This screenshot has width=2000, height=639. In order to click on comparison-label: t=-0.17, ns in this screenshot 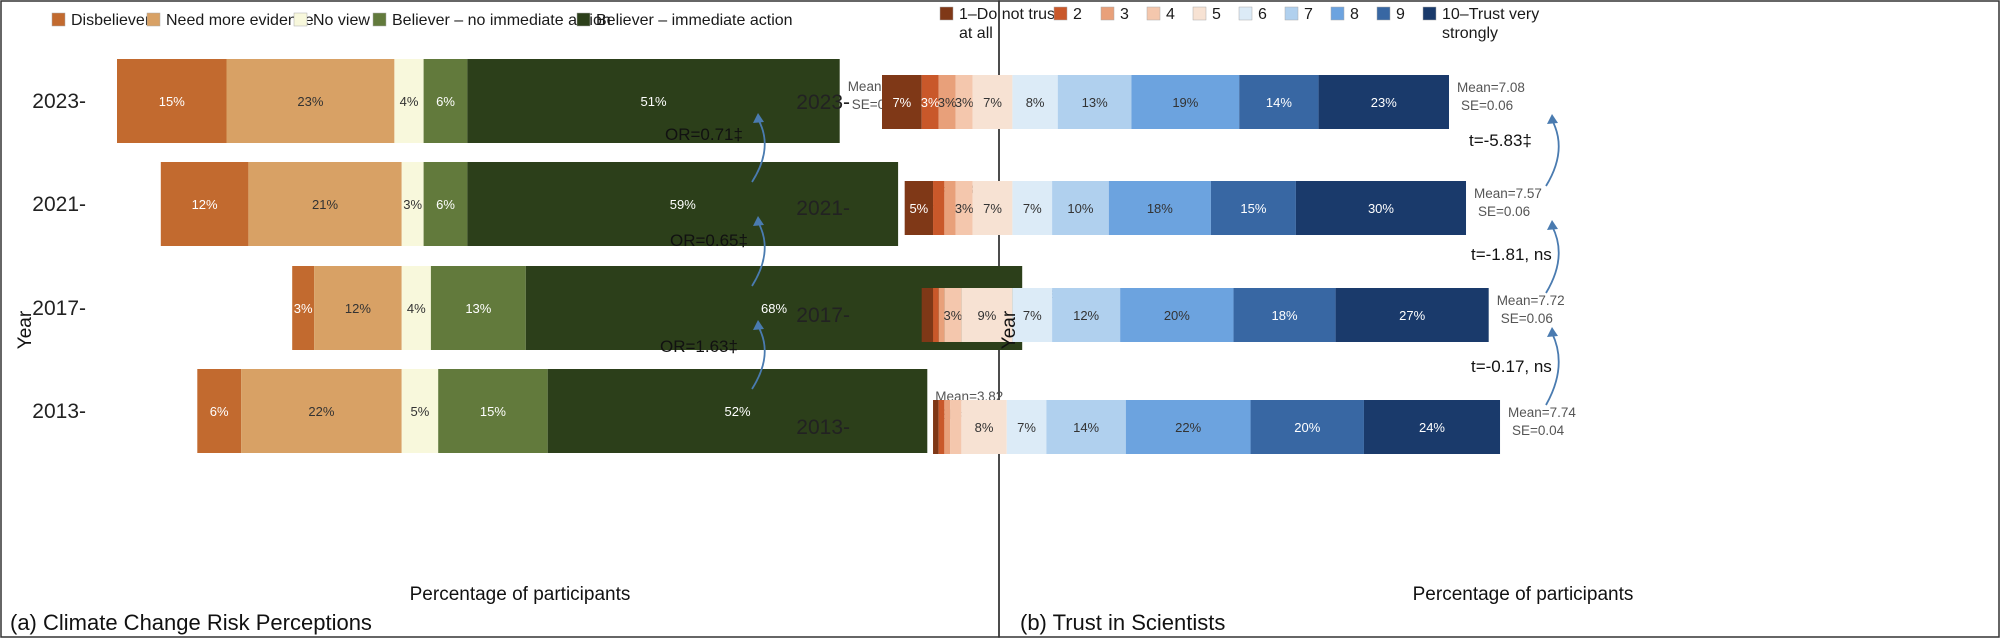, I will do `click(1511, 366)`.